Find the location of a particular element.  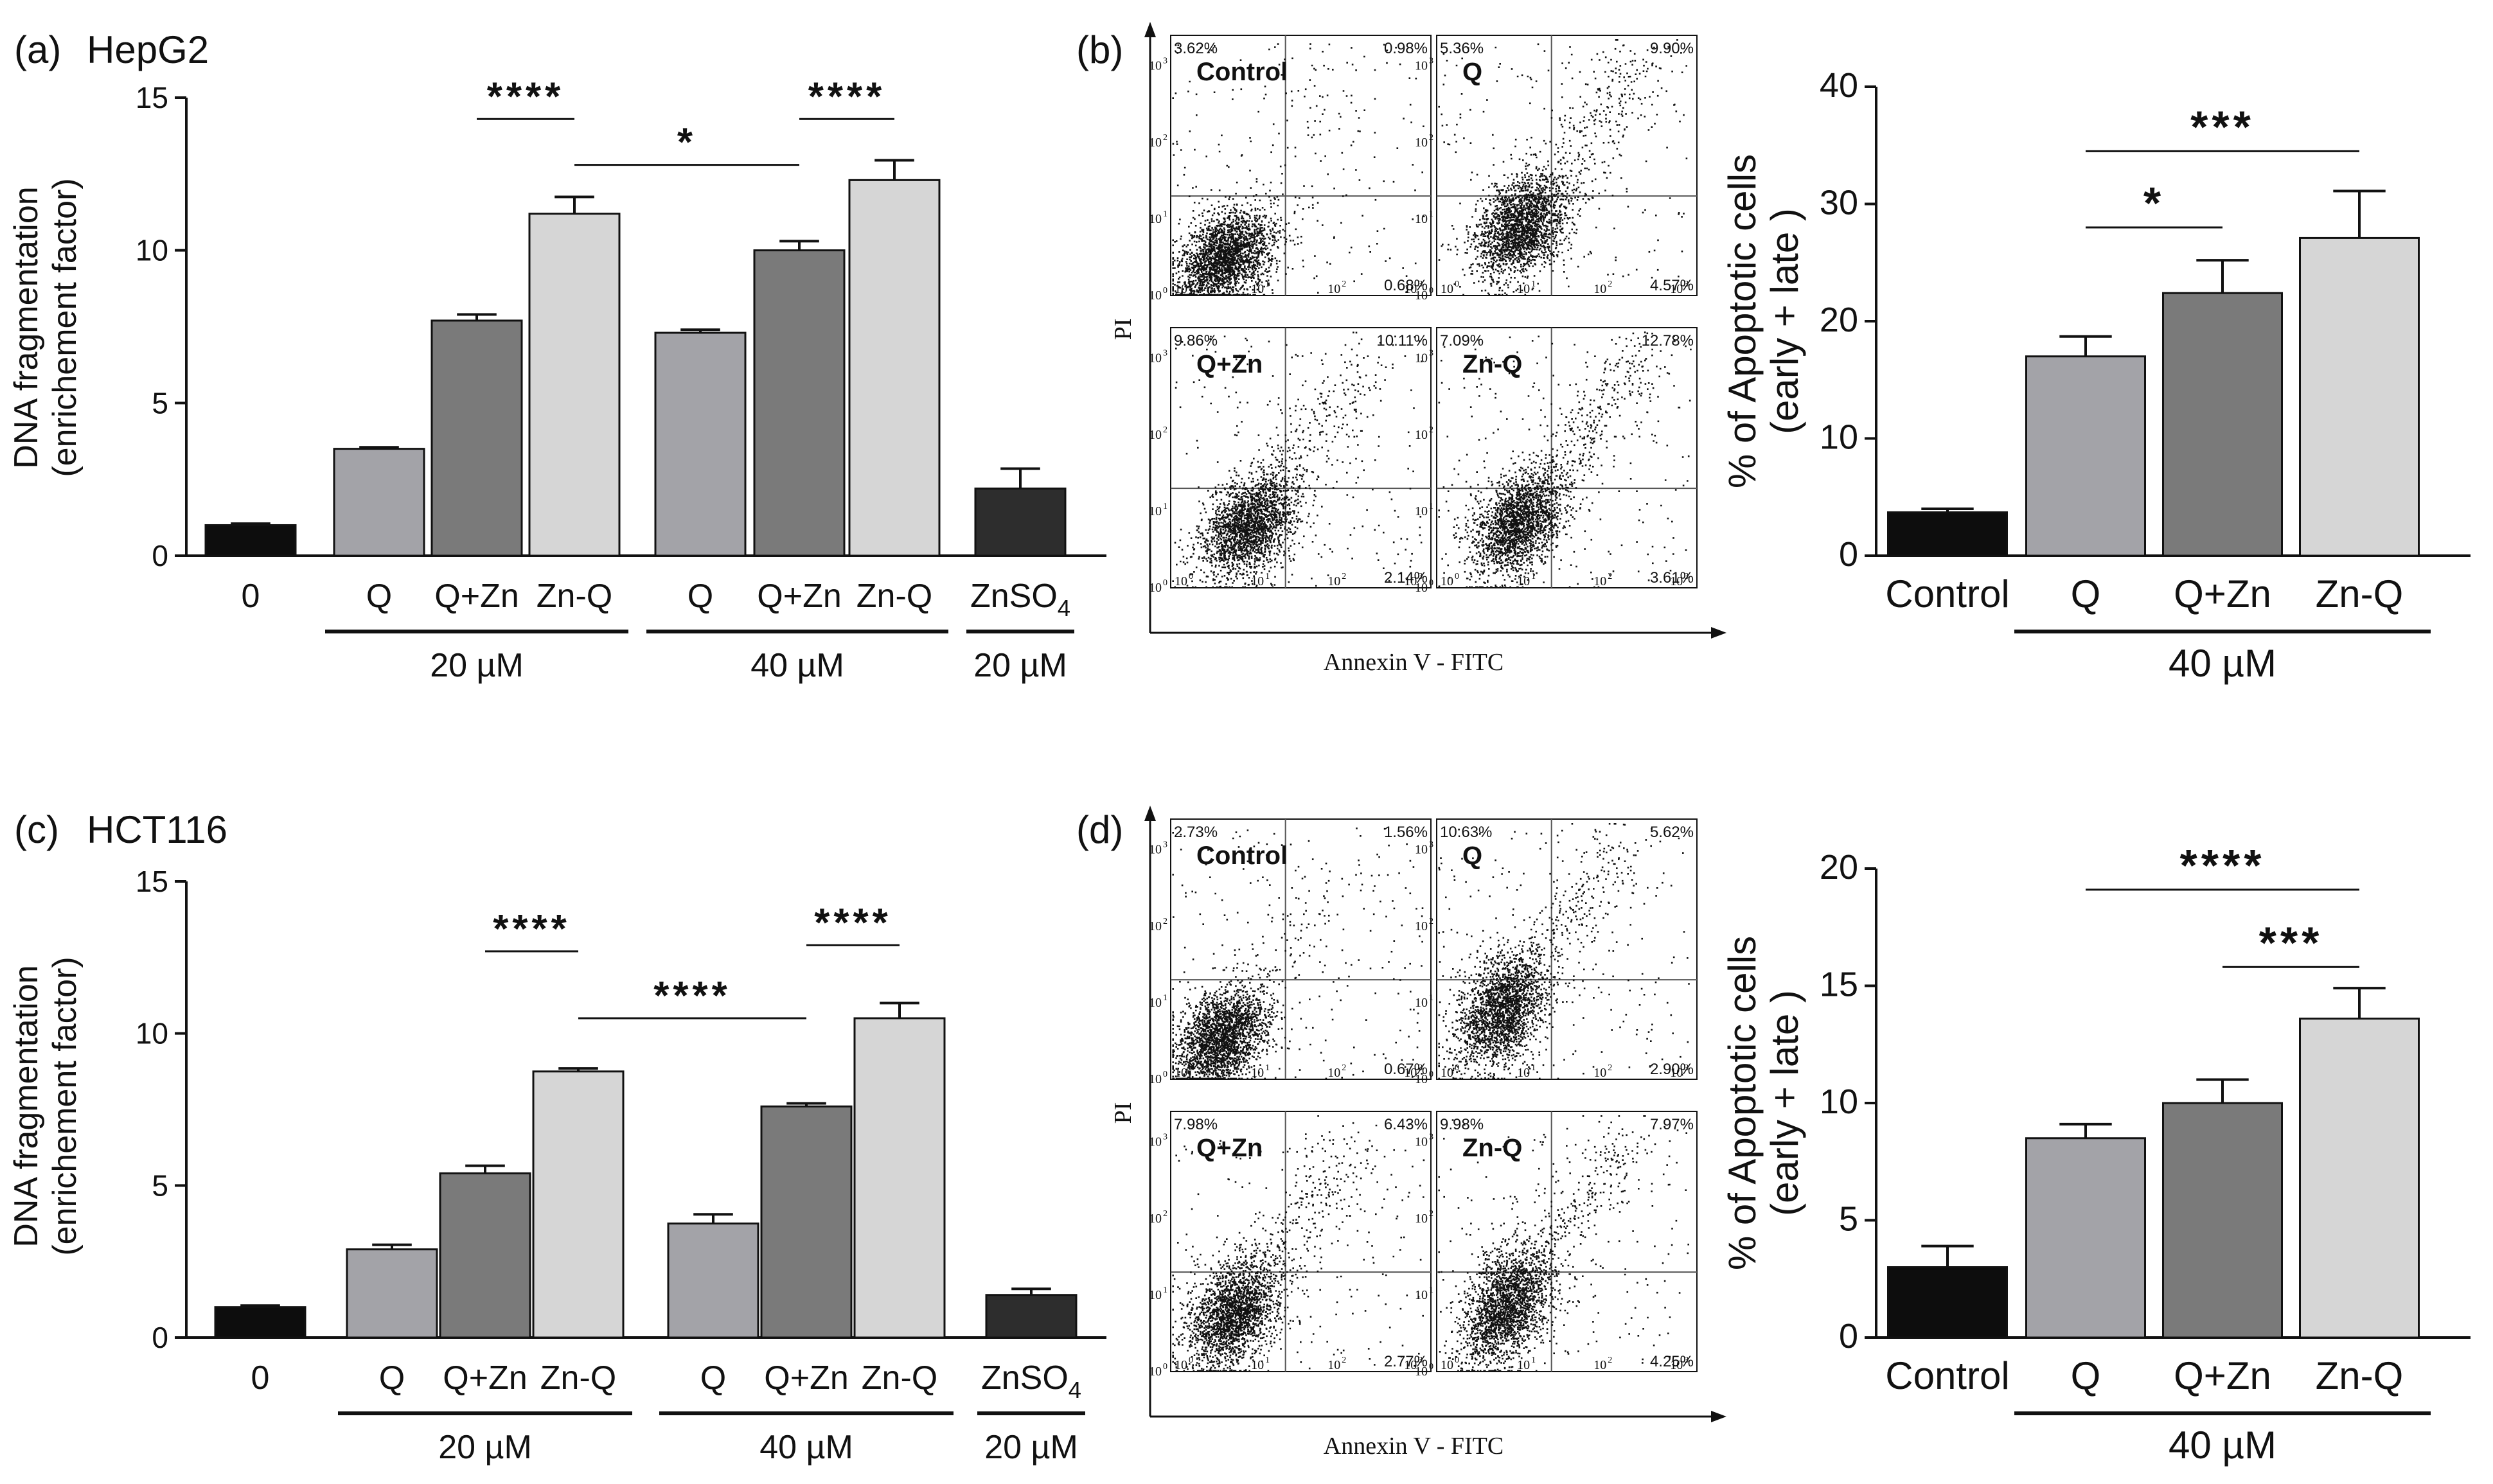

flow-upper-right-percent: 6.43% is located at coordinates (1406, 1124).